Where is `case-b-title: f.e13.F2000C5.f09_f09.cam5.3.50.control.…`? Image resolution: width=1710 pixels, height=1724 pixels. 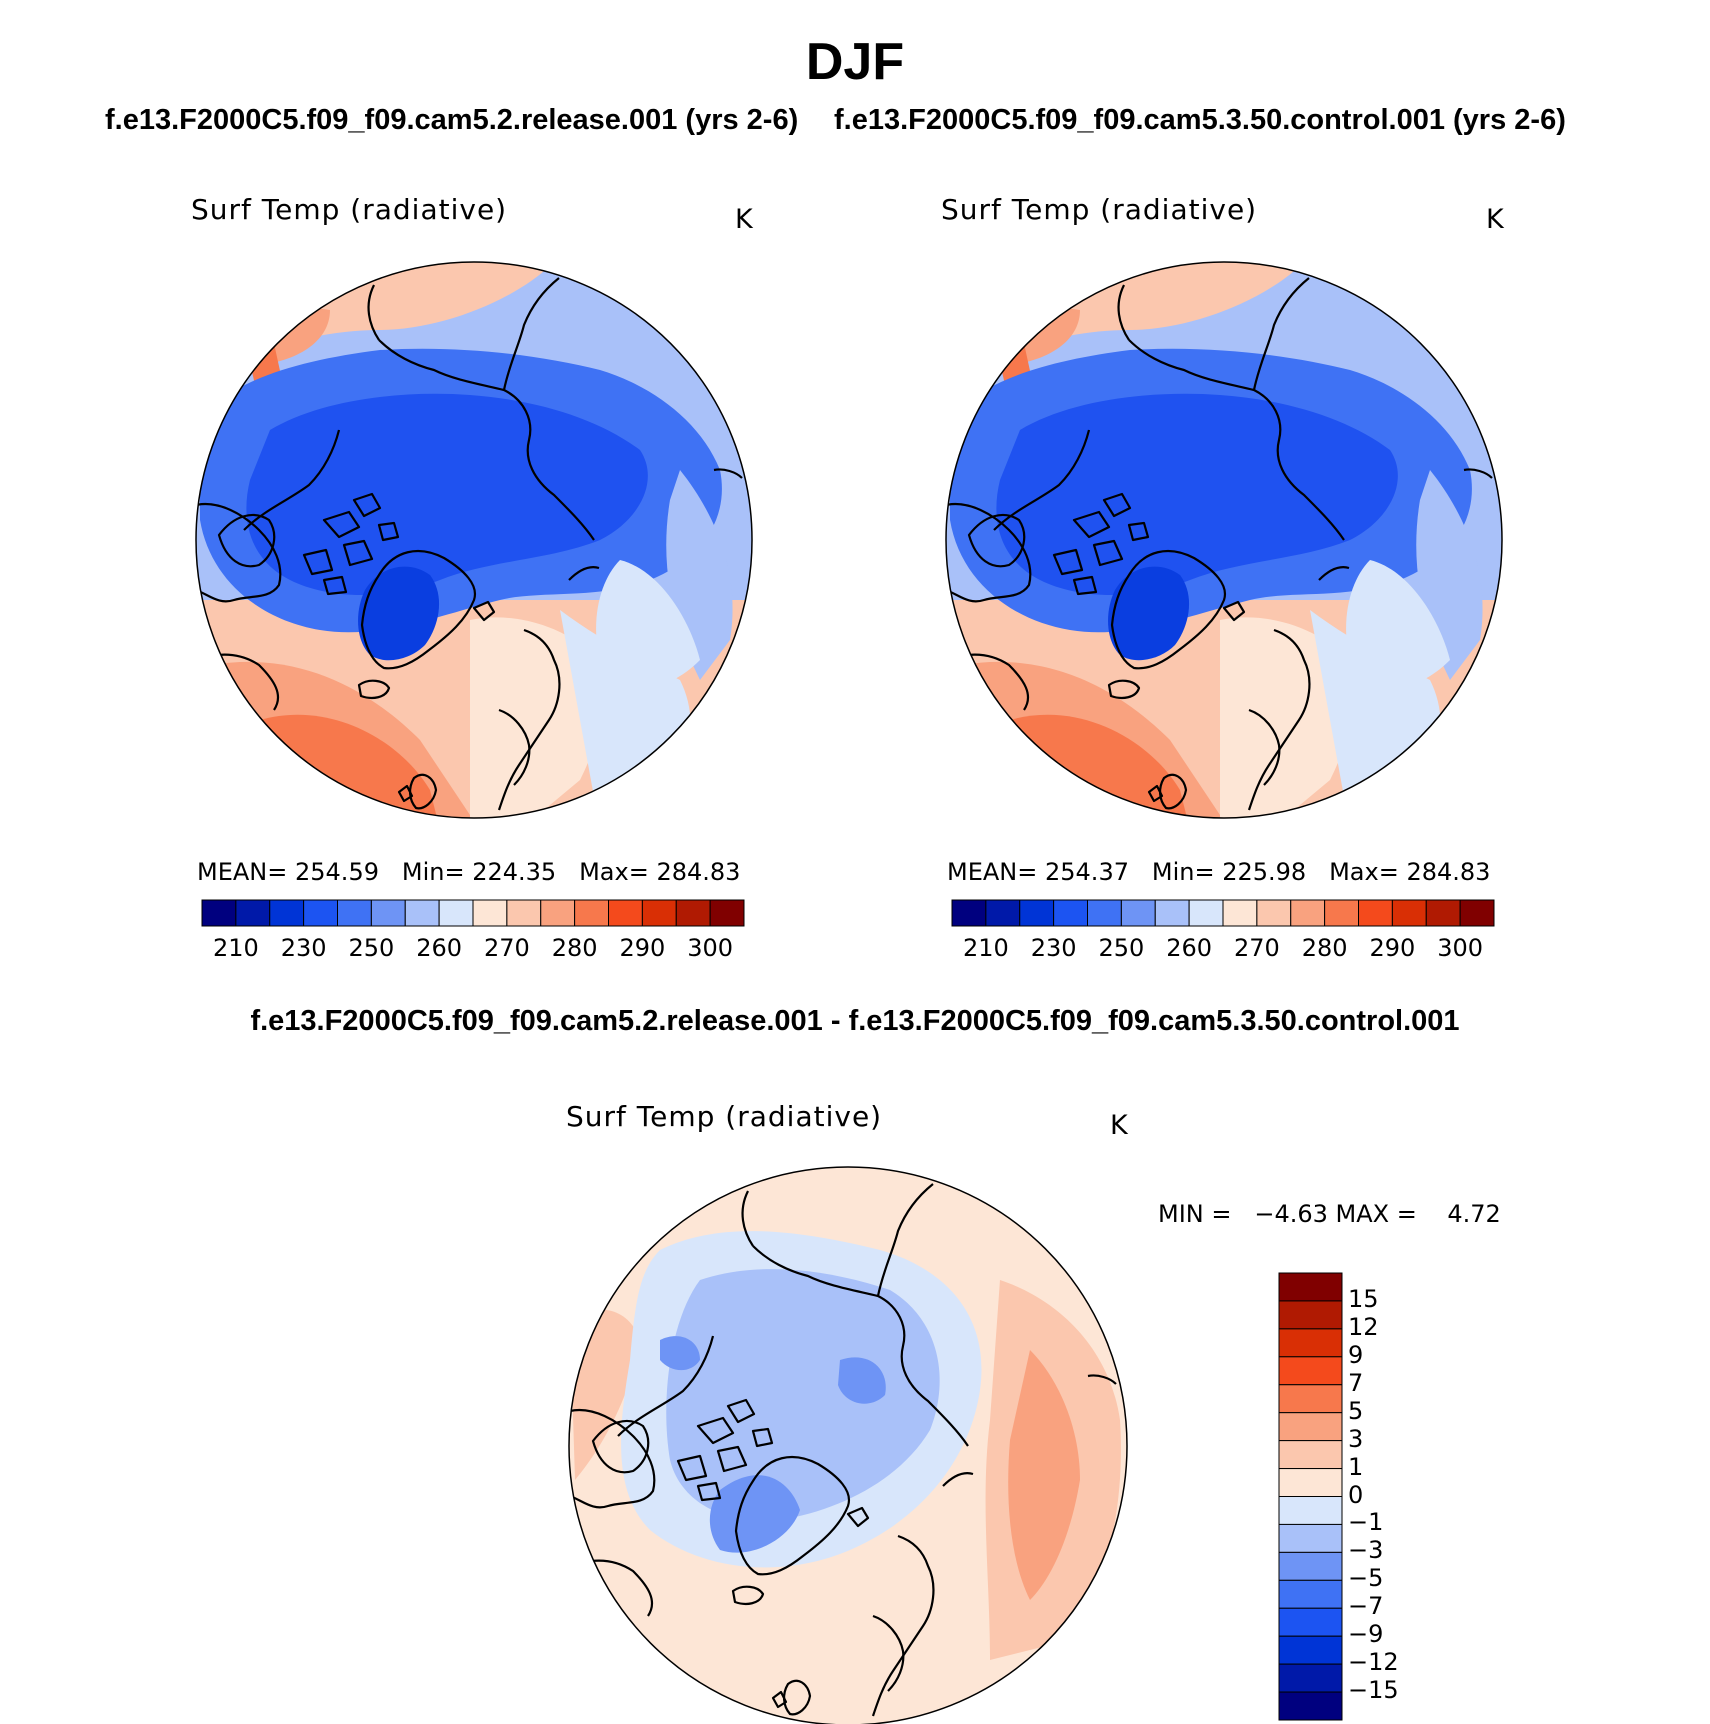 case-b-title: f.e13.F2000C5.f09_f09.cam5.3.50.control.… is located at coordinates (1200, 120).